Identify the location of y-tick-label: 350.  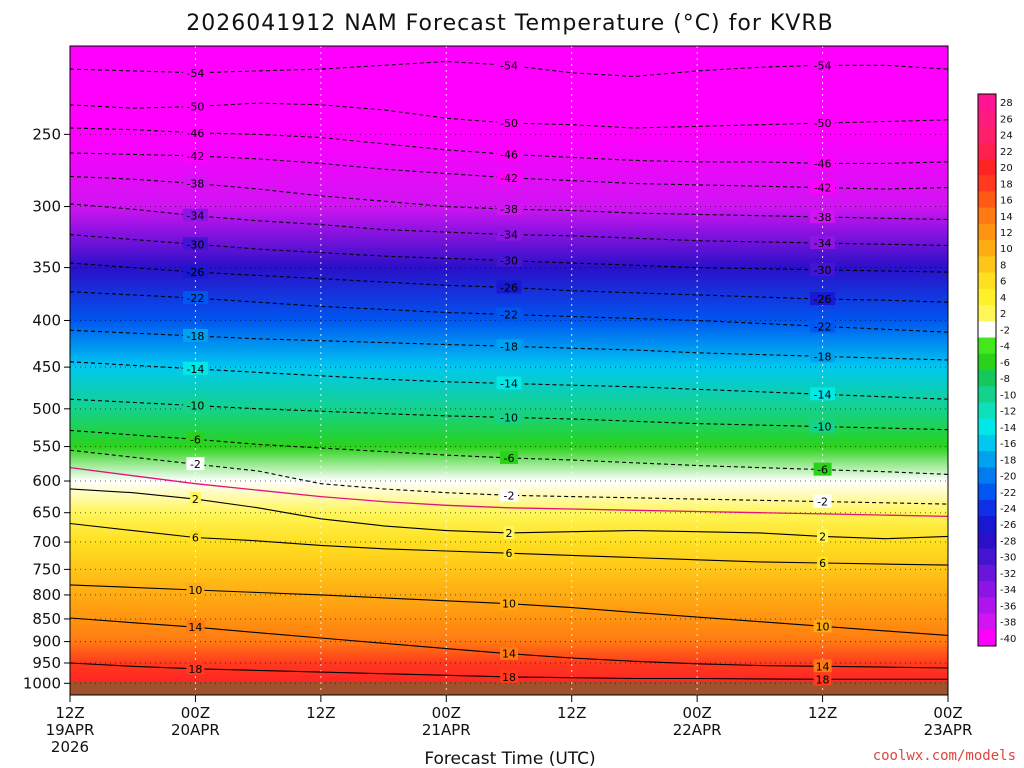
(46, 268).